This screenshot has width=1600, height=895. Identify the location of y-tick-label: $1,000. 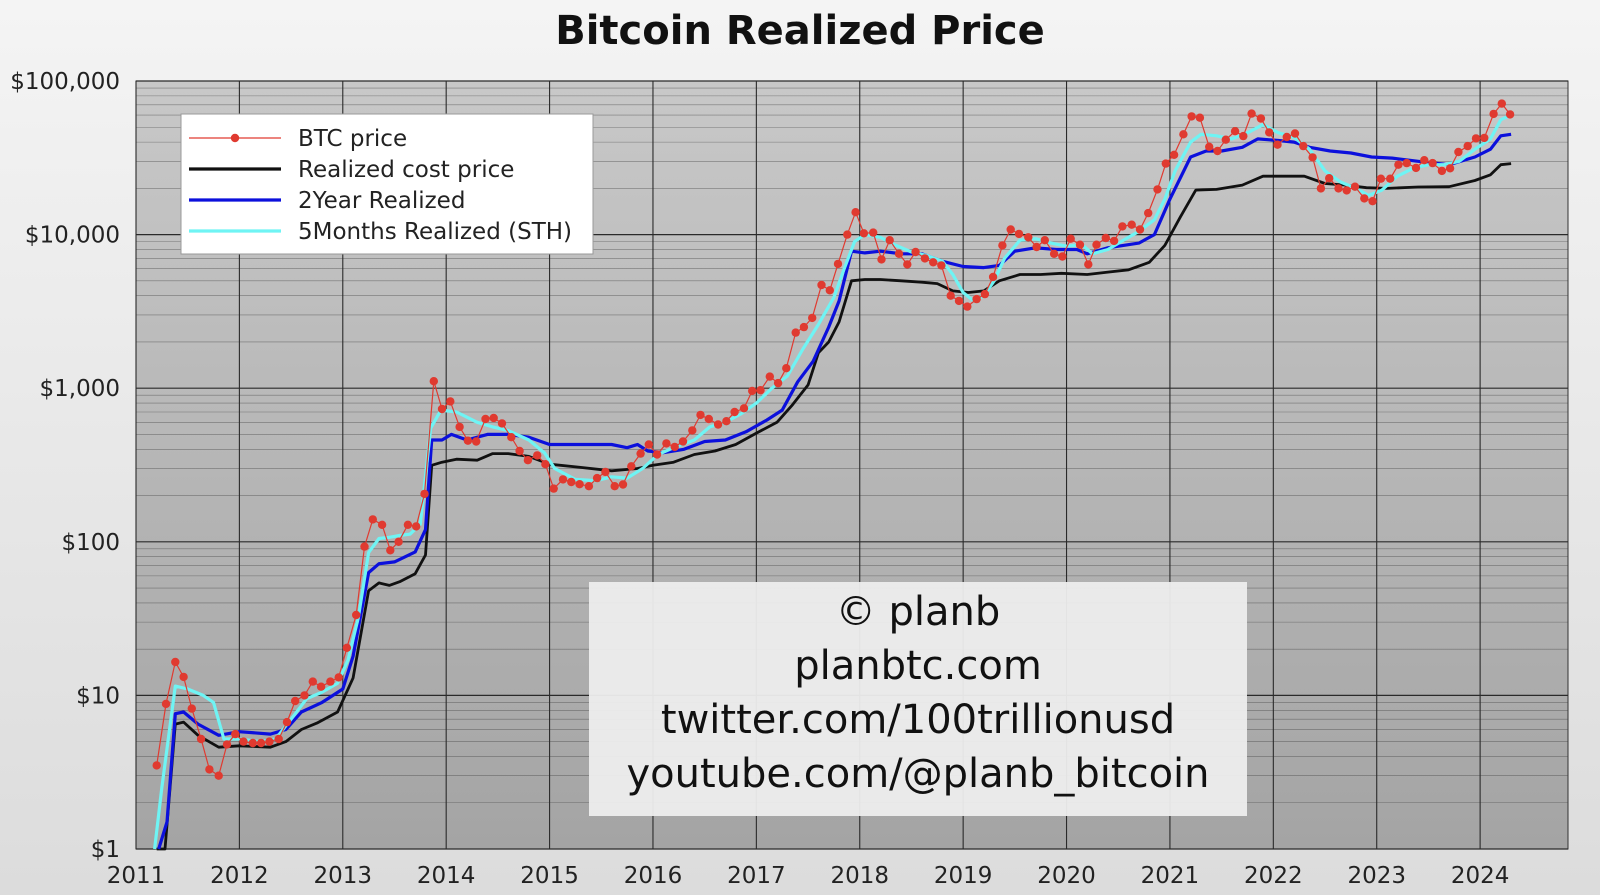
(80, 389).